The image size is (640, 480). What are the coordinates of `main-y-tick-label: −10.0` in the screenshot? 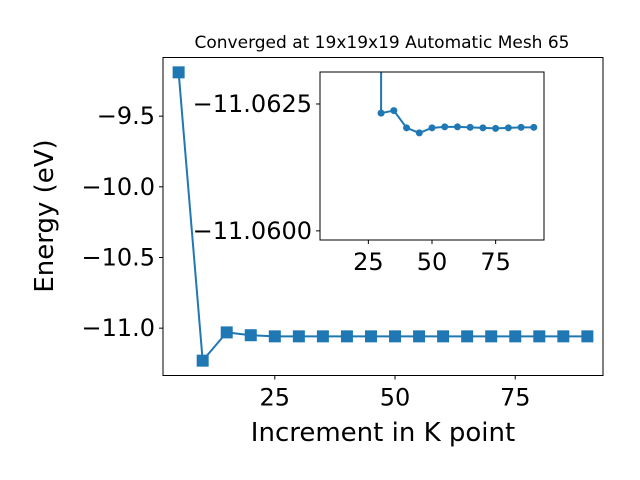 It's located at (118, 187).